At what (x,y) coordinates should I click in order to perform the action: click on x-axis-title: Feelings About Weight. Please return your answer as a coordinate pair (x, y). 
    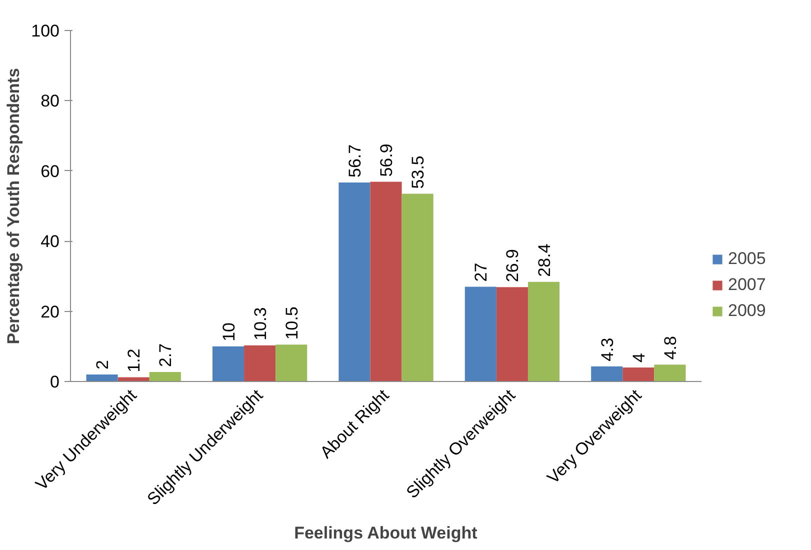
    Looking at the image, I should click on (386, 533).